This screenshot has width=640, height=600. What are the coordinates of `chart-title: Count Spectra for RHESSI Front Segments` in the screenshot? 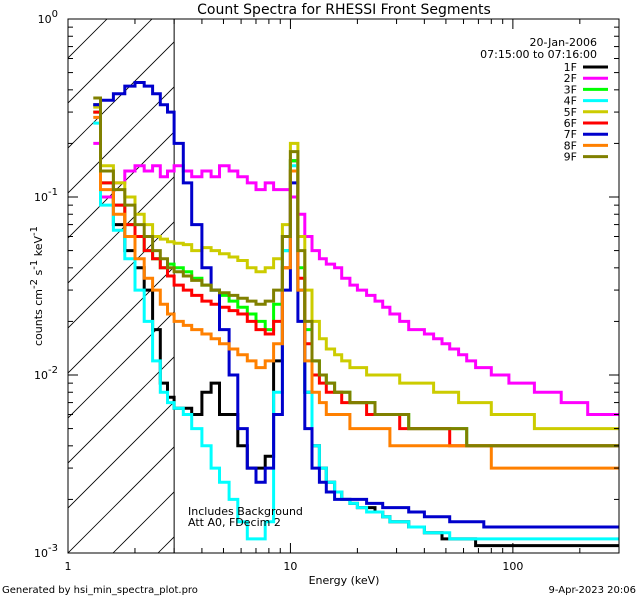 It's located at (344, 10).